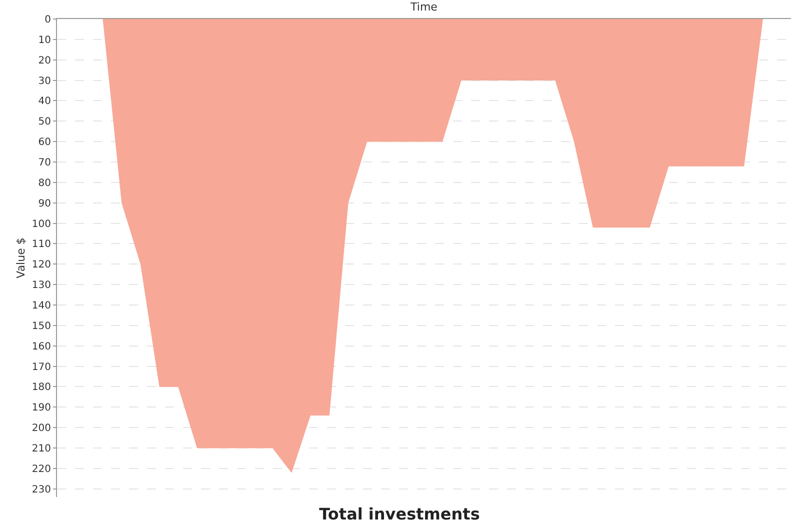 This screenshot has width=799, height=526. What do you see at coordinates (41, 286) in the screenshot?
I see `y-tick-label: 130` at bounding box center [41, 286].